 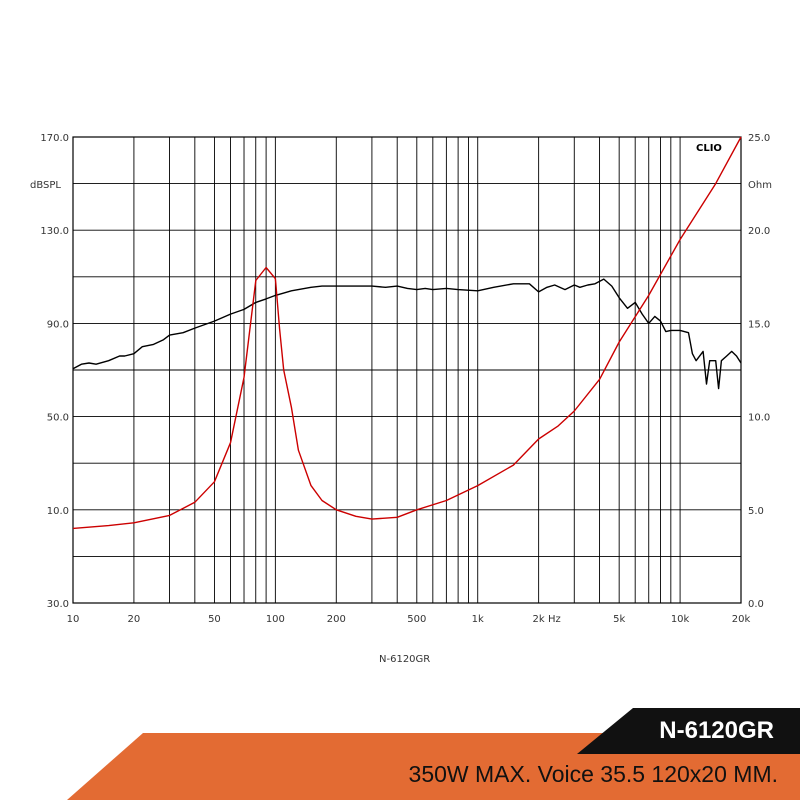 I want to click on x-axis-unit: Hz, so click(x=554, y=619).